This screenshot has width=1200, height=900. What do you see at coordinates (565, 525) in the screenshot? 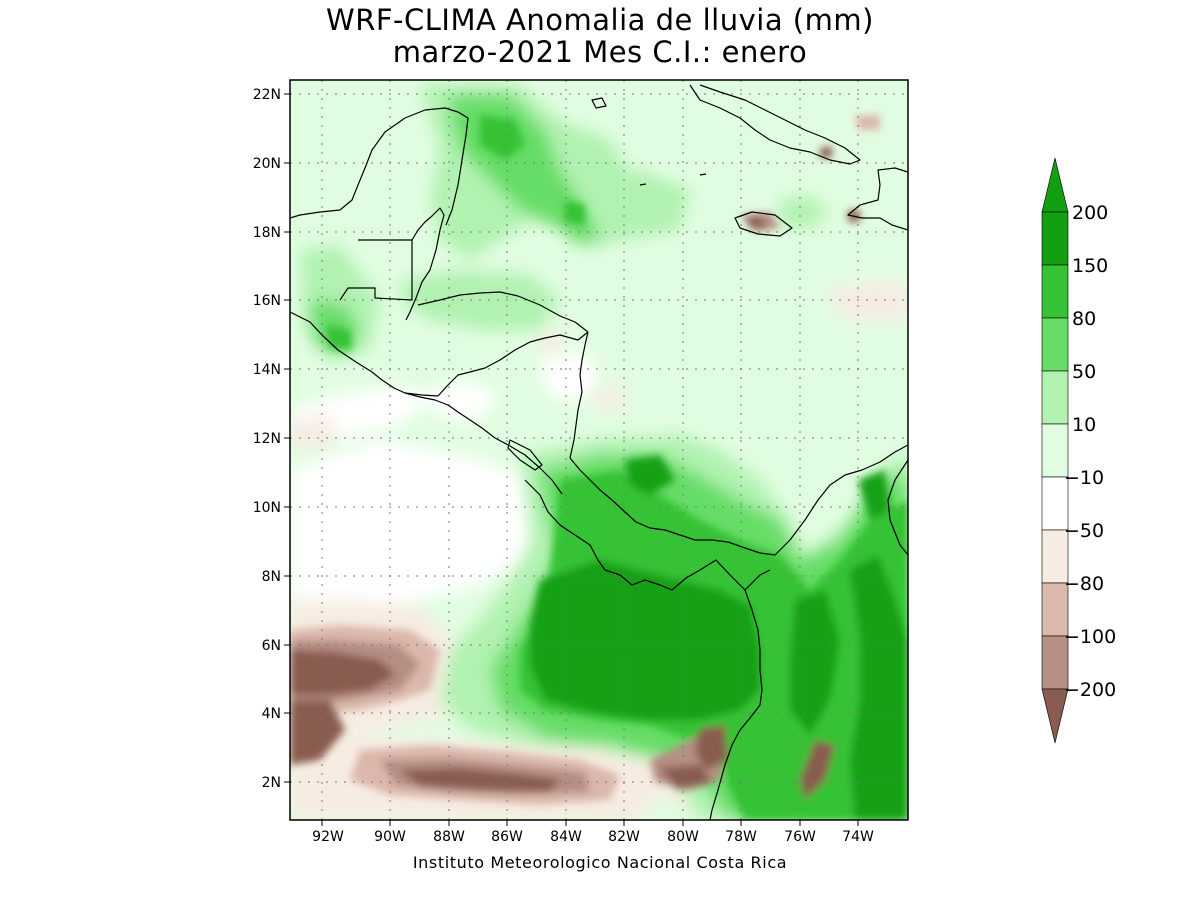
I see `costa-rica-pacific` at bounding box center [565, 525].